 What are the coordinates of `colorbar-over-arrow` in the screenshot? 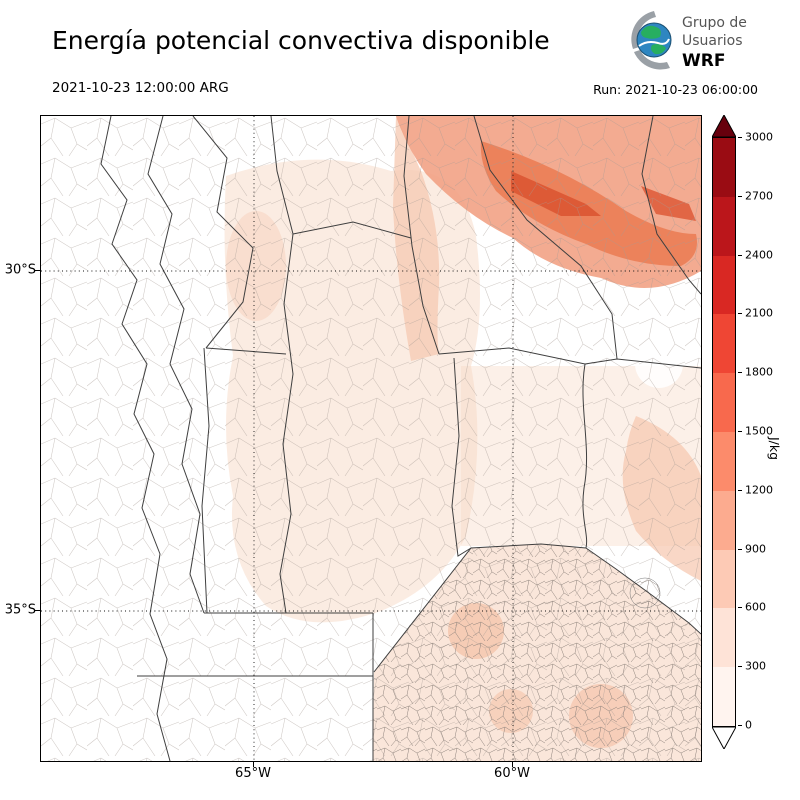 It's located at (724, 126).